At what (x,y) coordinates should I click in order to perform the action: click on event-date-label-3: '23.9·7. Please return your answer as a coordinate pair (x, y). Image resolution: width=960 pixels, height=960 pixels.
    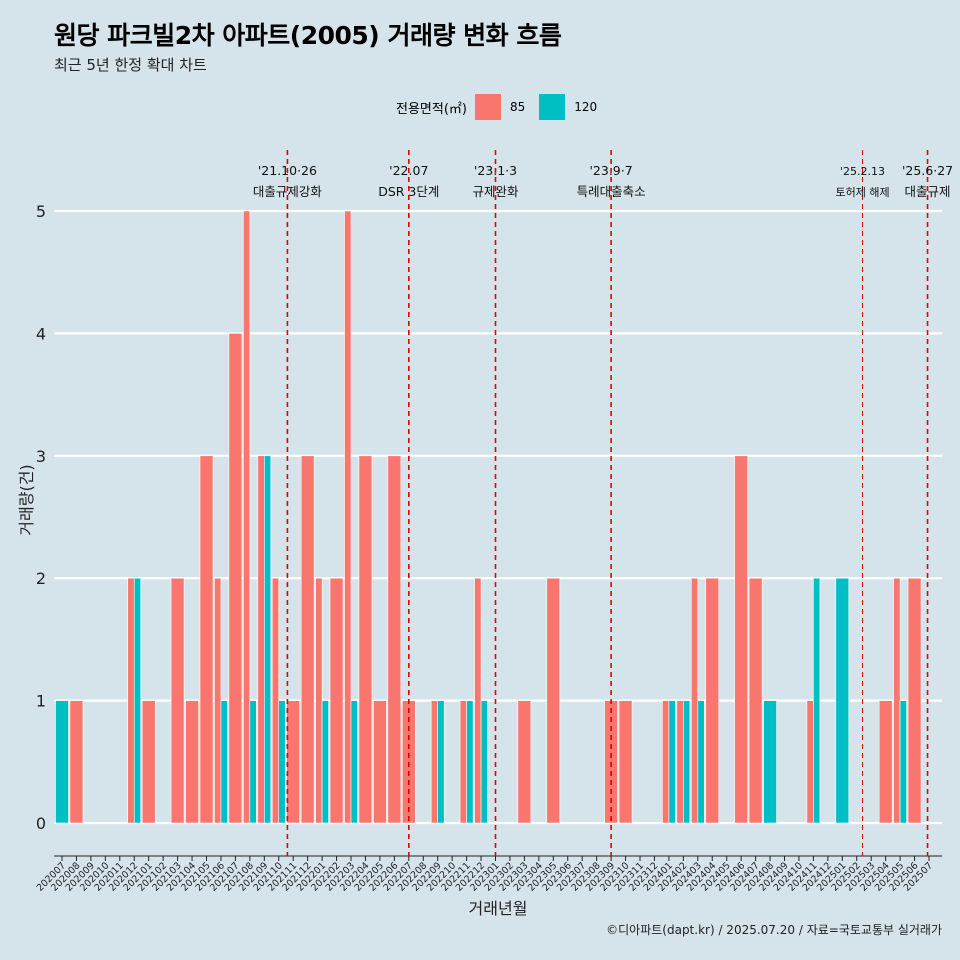
    Looking at the image, I should click on (610, 170).